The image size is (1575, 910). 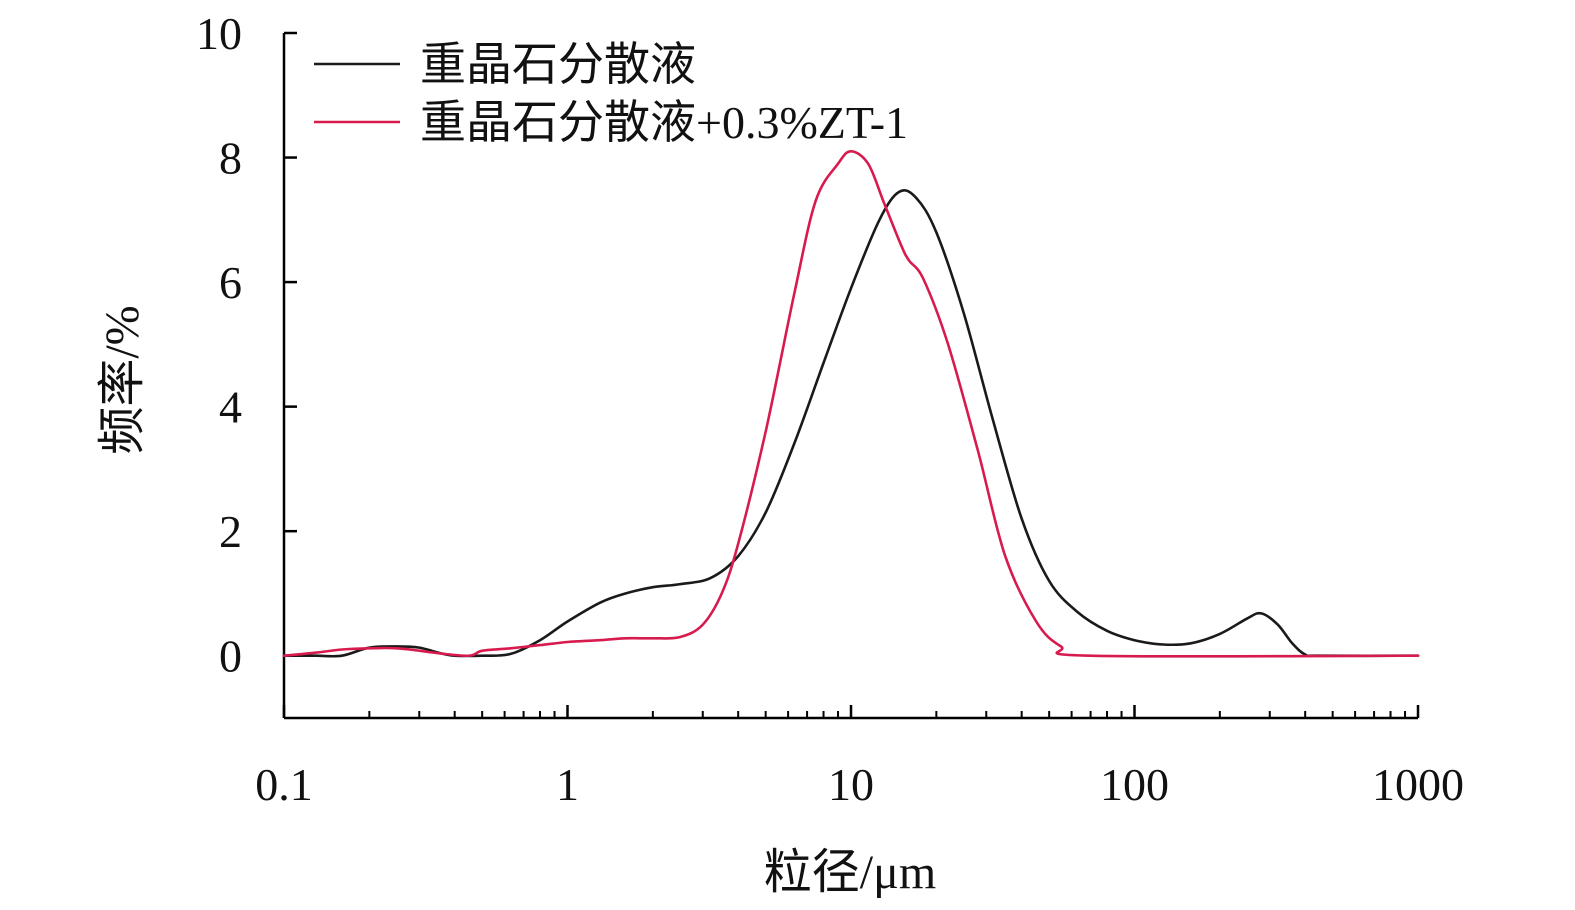 What do you see at coordinates (230, 656) in the screenshot?
I see `y-tick-label: 0` at bounding box center [230, 656].